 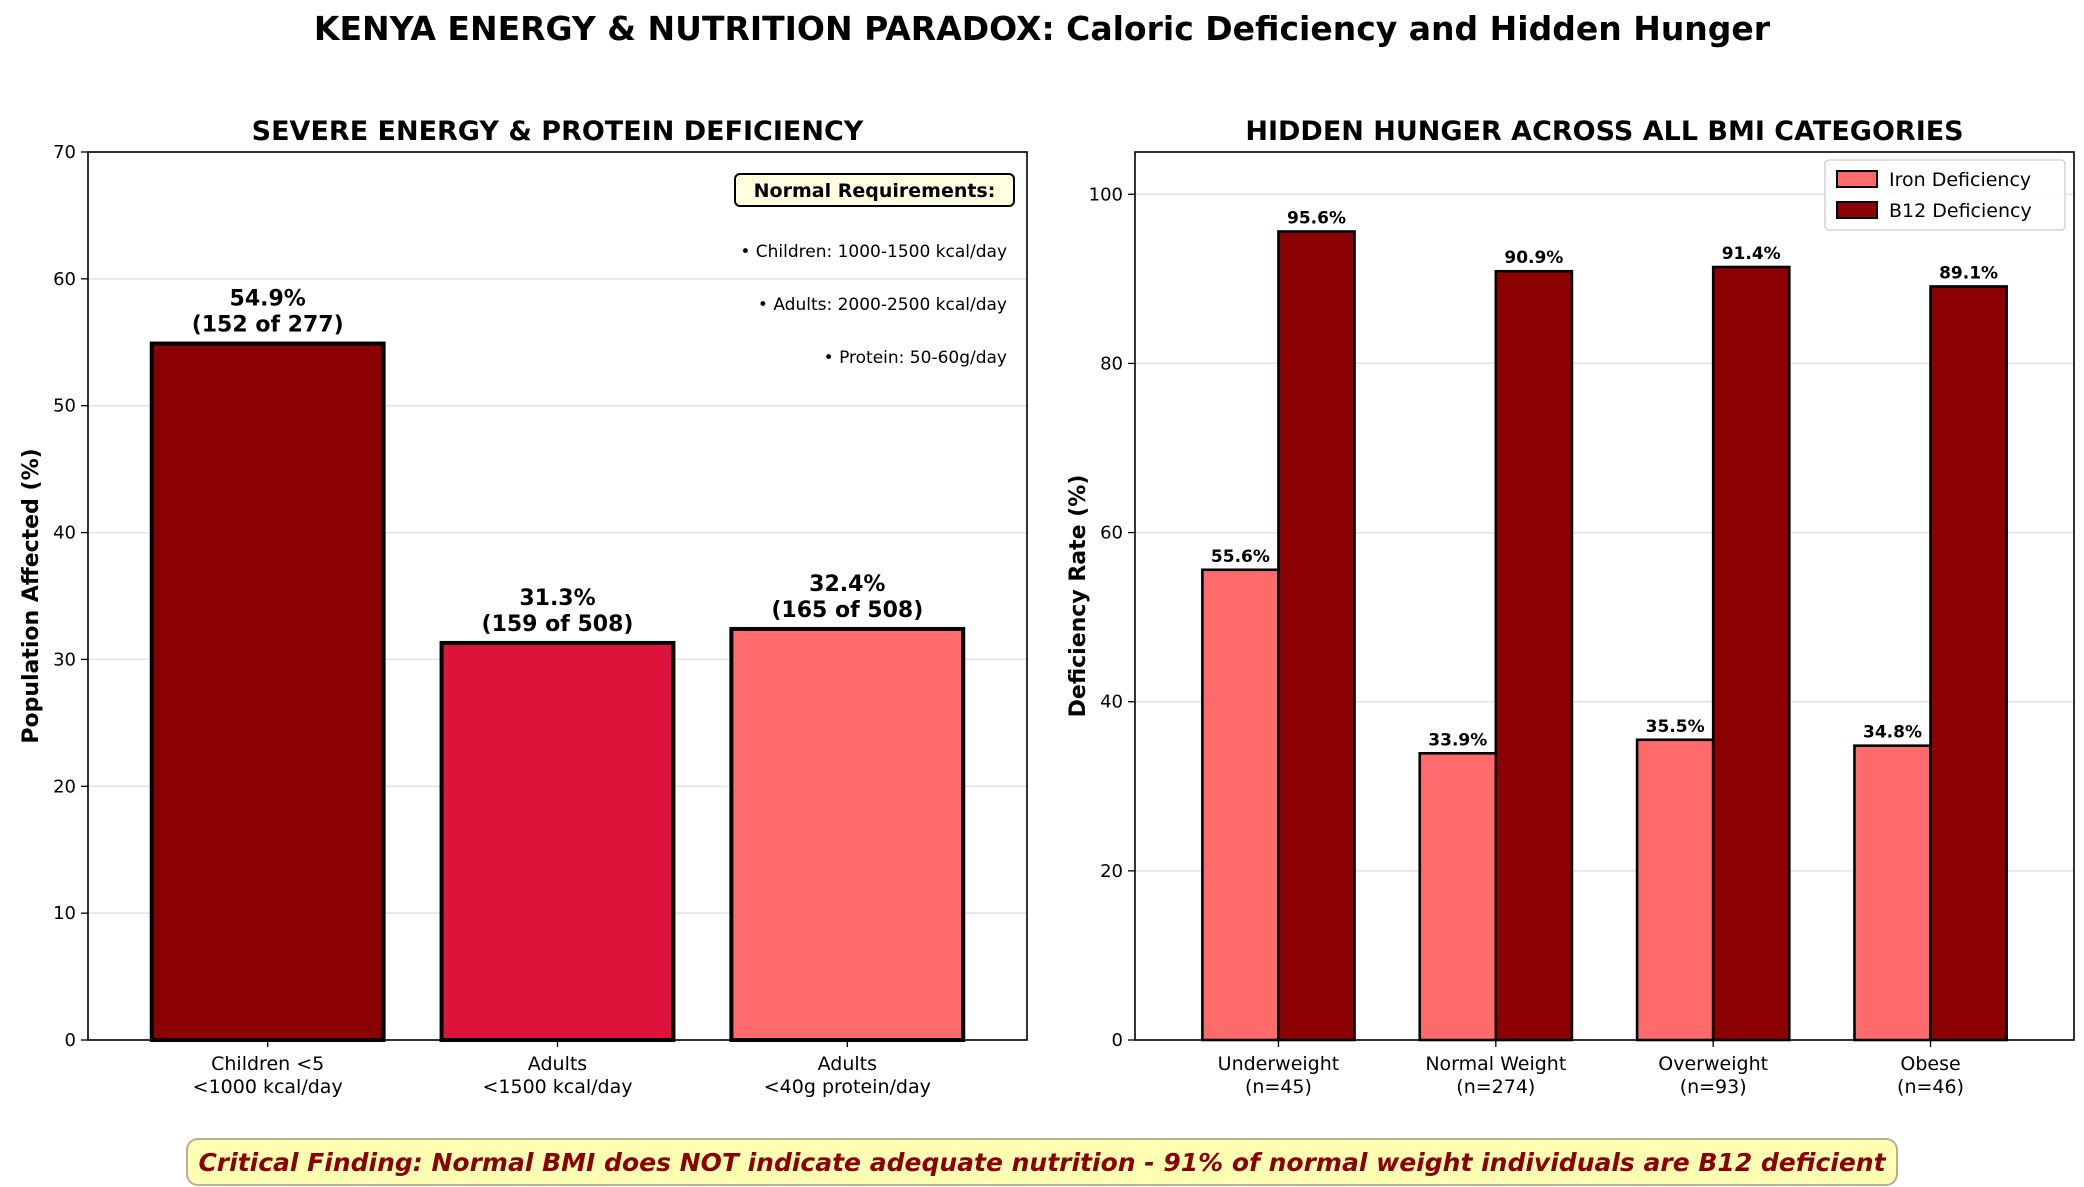 What do you see at coordinates (1457, 740) in the screenshot?
I see `iron-bar-data-label: 33.9%` at bounding box center [1457, 740].